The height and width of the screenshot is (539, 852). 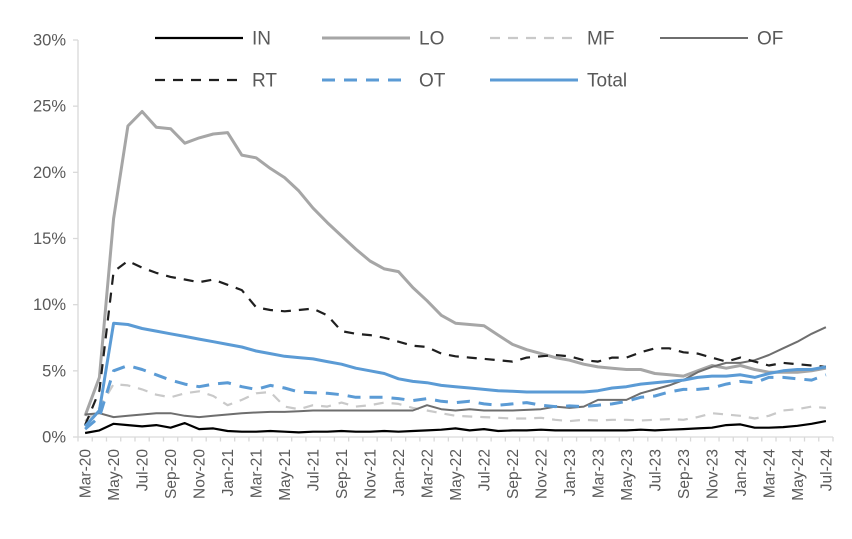 What do you see at coordinates (216, 81) in the screenshot?
I see `legend-item-RT: RT` at bounding box center [216, 81].